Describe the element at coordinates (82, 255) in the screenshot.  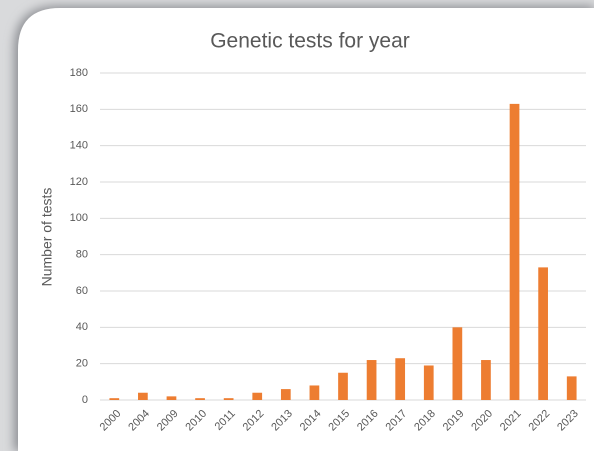
I see `y-tick-label: 80` at that location.